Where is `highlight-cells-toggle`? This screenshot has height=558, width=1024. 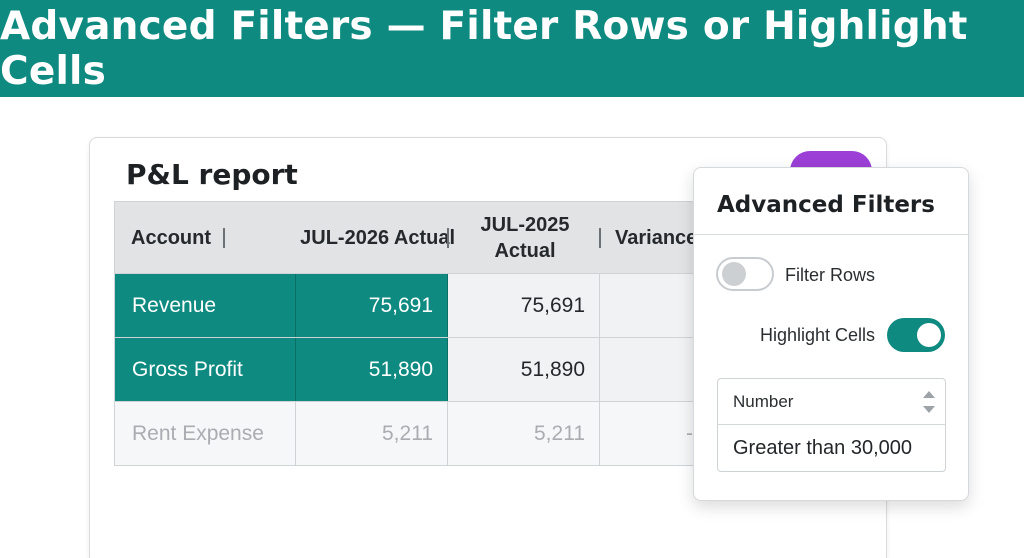 highlight-cells-toggle is located at coordinates (916, 335).